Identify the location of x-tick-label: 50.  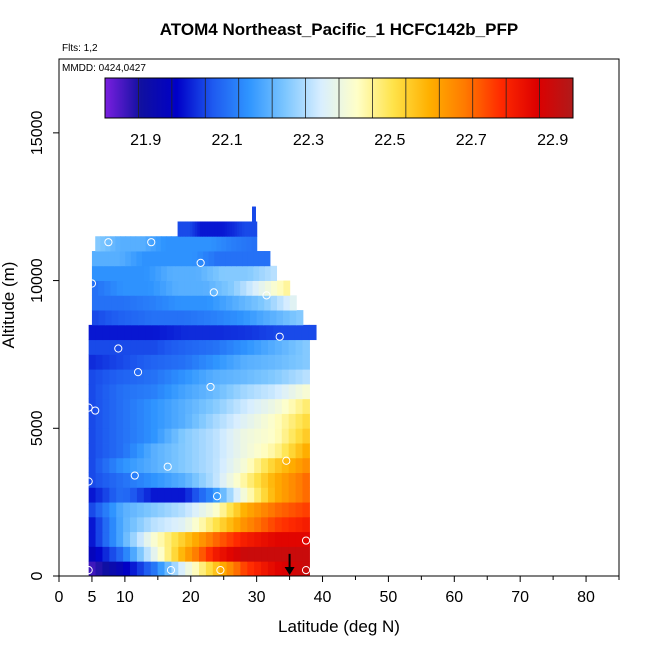
(389, 597).